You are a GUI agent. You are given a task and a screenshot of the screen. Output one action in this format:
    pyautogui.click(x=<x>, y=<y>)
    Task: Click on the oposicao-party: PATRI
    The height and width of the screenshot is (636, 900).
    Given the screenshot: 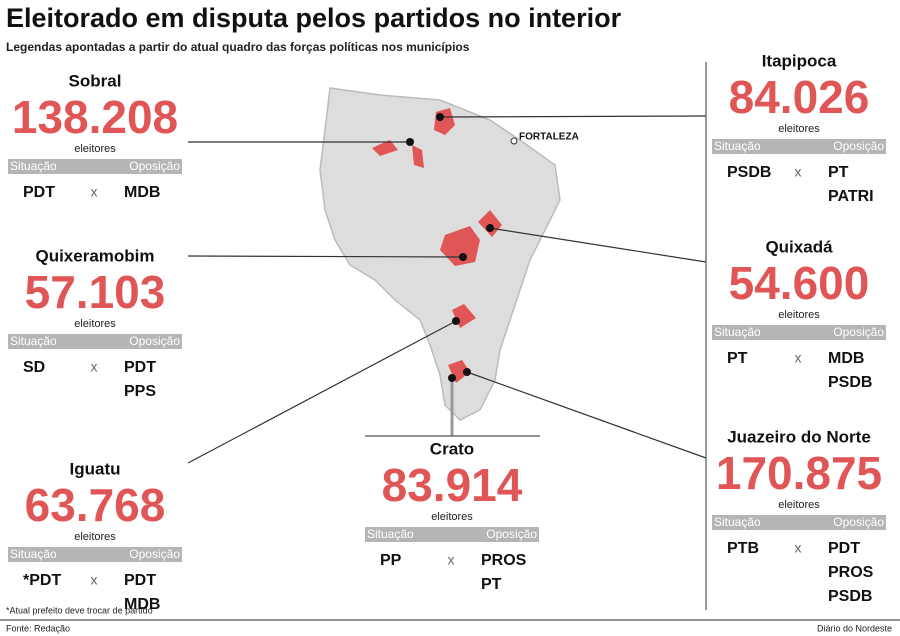 What is the action you would take?
    pyautogui.click(x=851, y=196)
    